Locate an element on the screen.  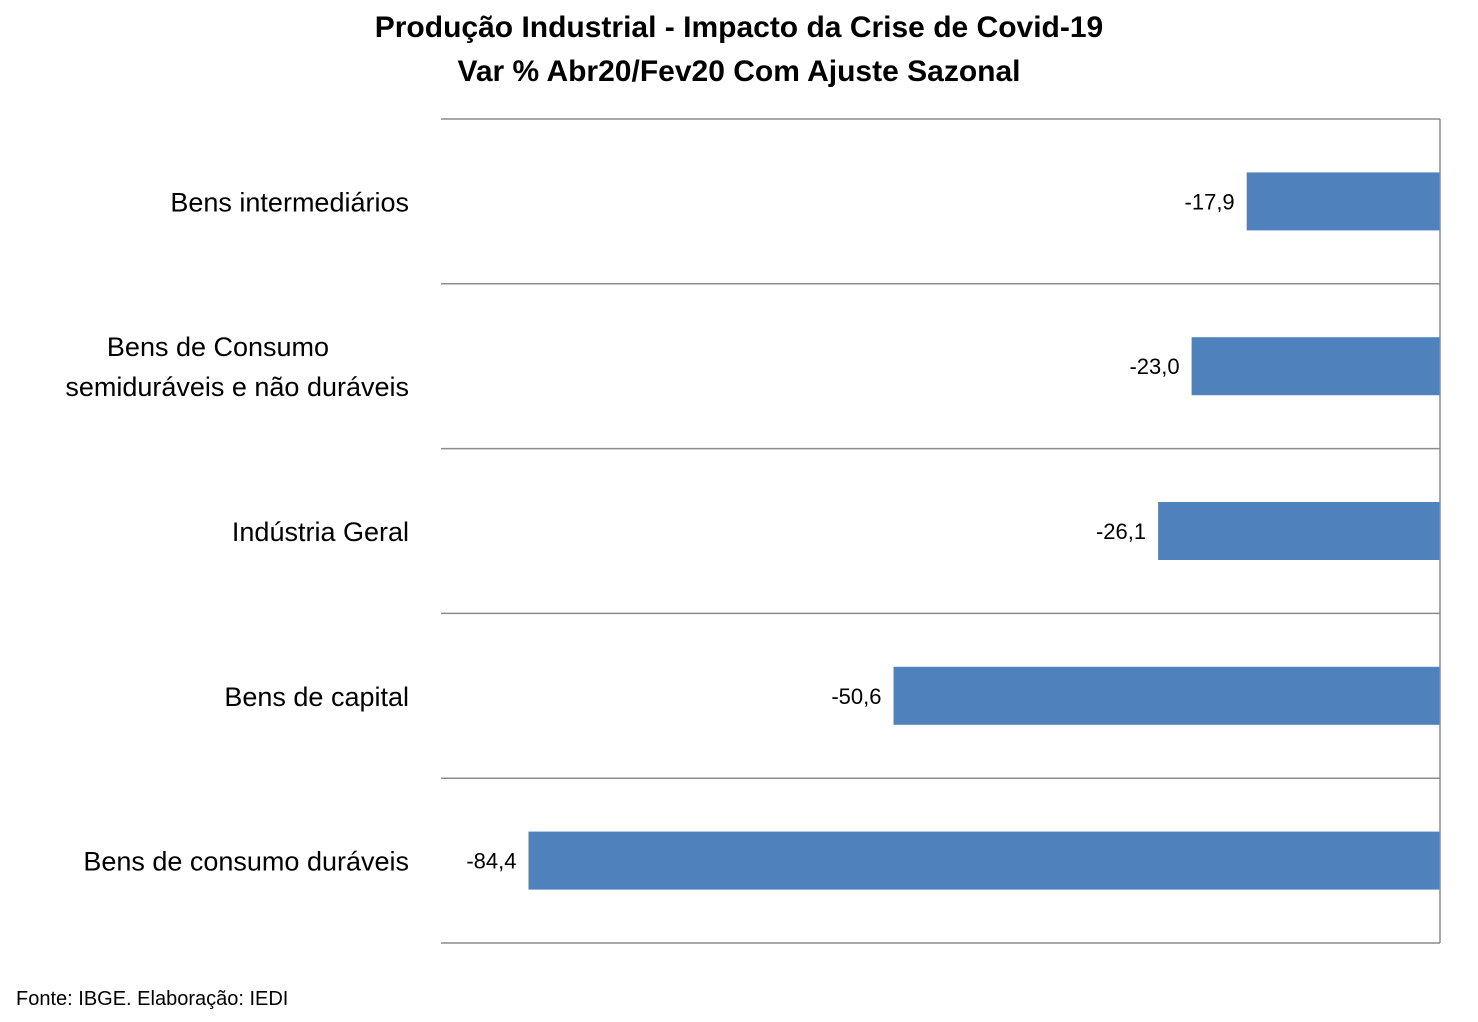
category-label-line: Bens de capital is located at coordinates (316, 697).